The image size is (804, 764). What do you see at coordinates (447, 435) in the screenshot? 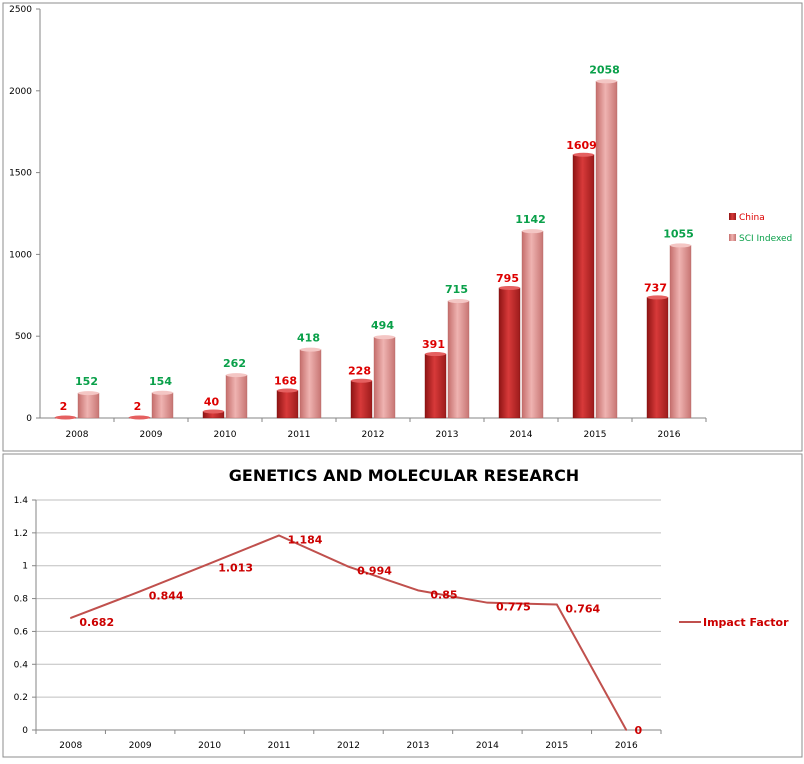
I see `bar-x-tick-label: 2013` at bounding box center [447, 435].